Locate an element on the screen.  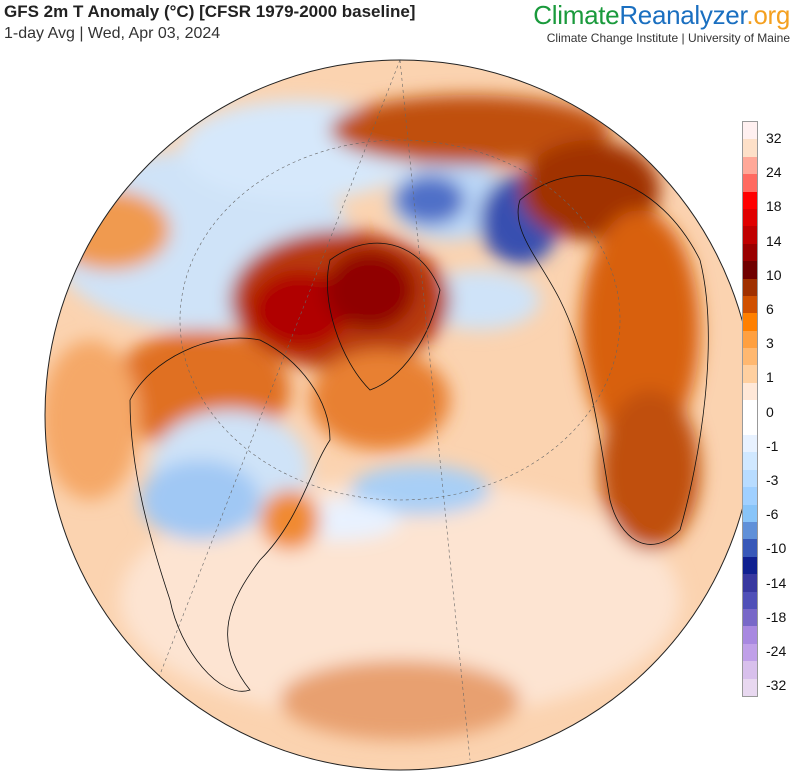
colorbar-label: -14 is located at coordinates (776, 582).